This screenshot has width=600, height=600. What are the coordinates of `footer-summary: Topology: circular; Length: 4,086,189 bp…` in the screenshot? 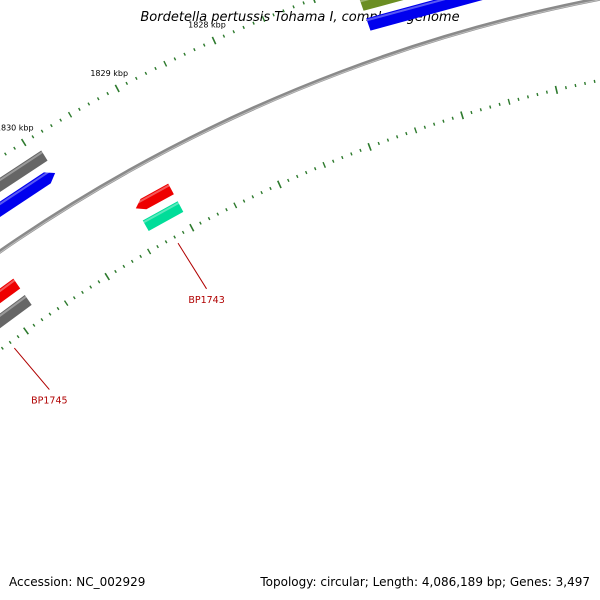 It's located at (425, 582).